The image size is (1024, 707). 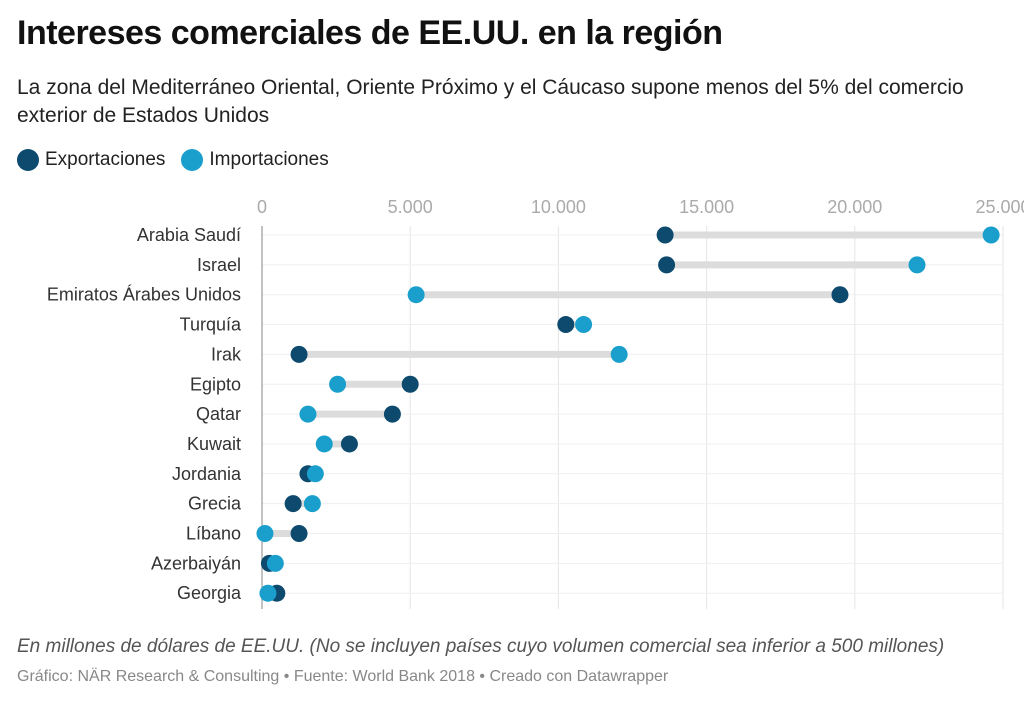 I want to click on category-label: Líbano, so click(x=213, y=534).